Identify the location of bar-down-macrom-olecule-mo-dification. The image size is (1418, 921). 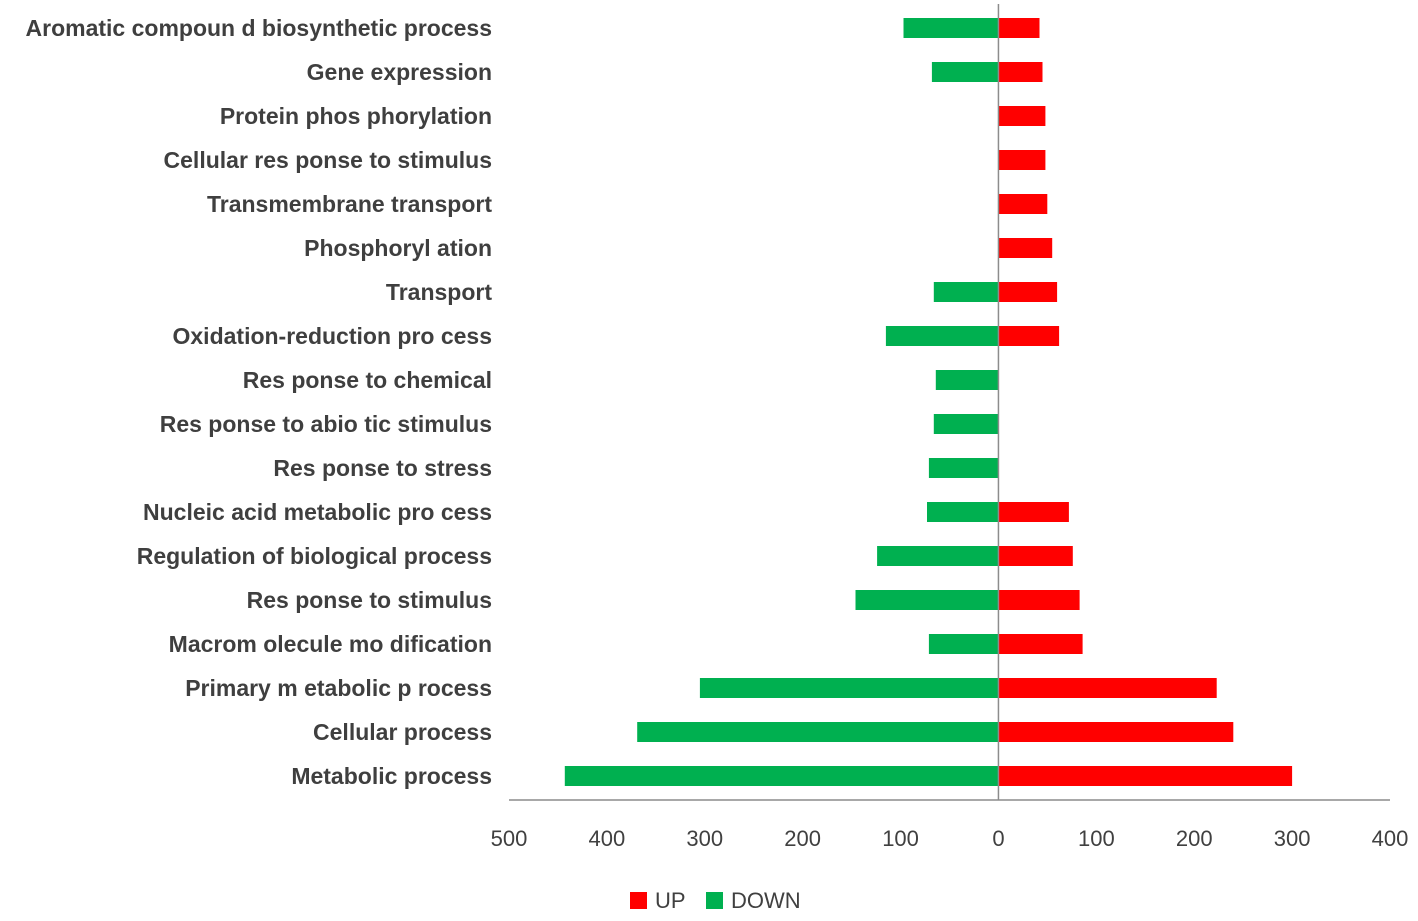
(963, 644).